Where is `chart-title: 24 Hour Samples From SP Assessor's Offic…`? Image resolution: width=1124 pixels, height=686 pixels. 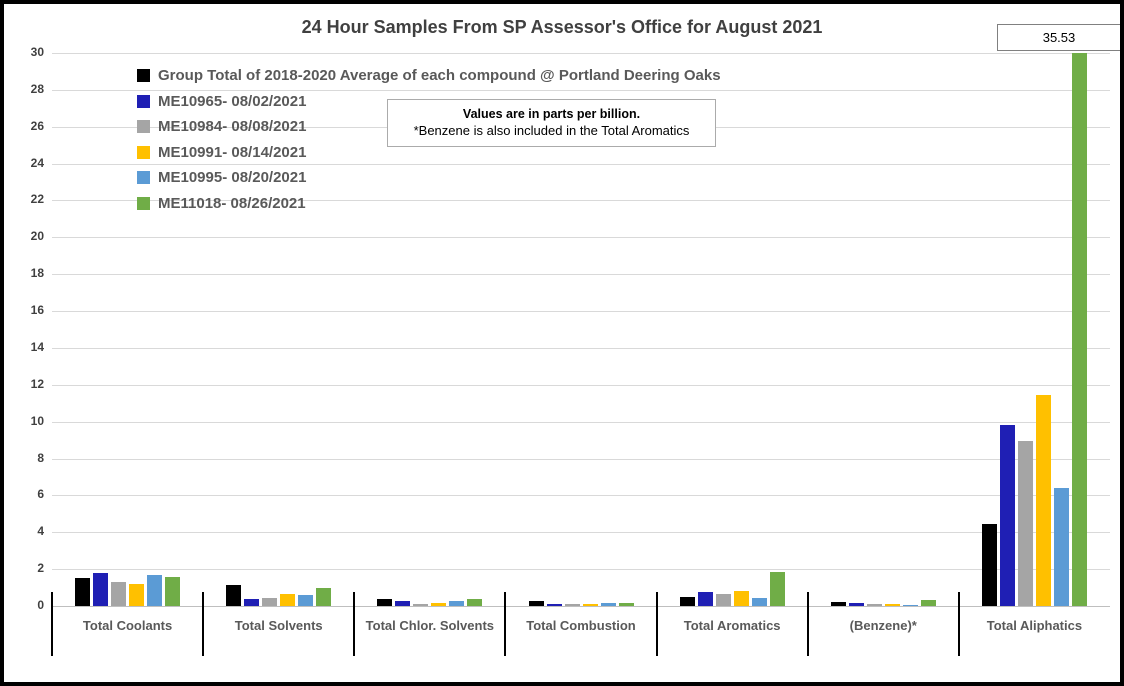 chart-title: 24 Hour Samples From SP Assessor's Offic… is located at coordinates (562, 27).